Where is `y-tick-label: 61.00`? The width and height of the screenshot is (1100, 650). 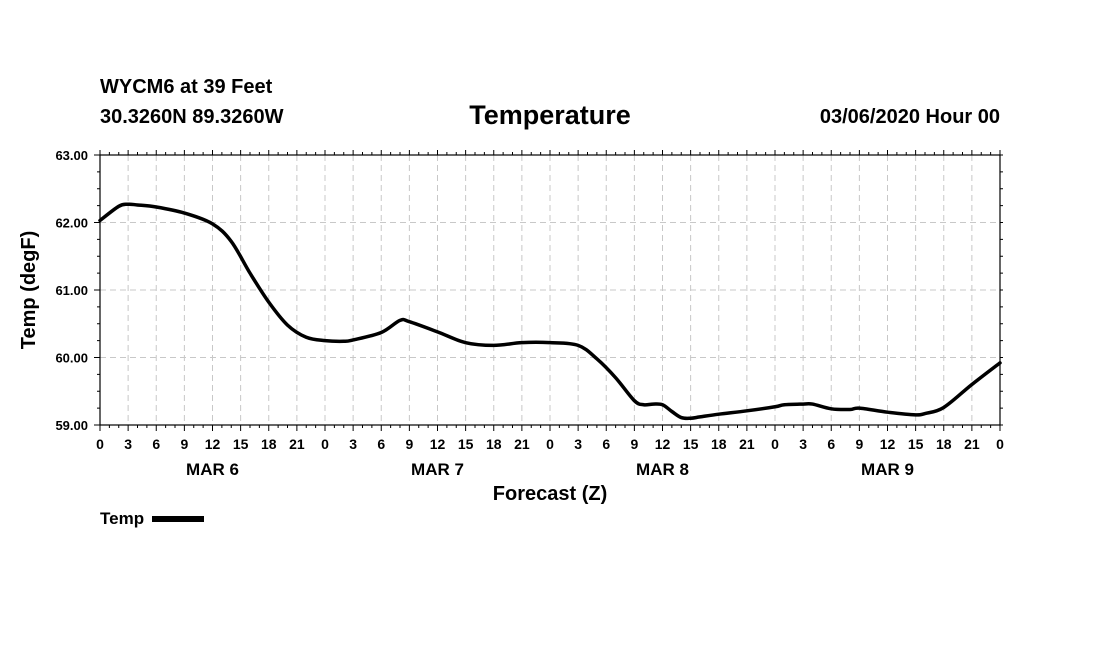 y-tick-label: 61.00 is located at coordinates (71, 290).